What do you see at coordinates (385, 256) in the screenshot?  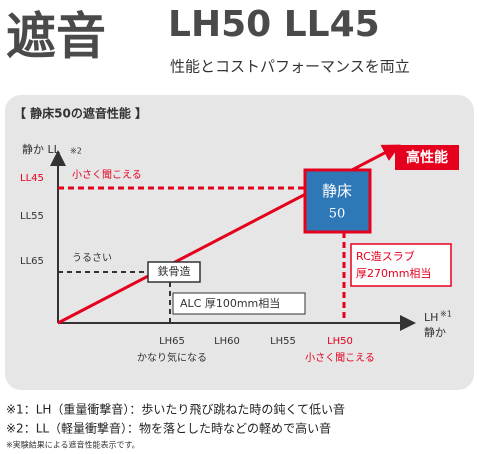 I see `rc-text: RC造スラブ` at bounding box center [385, 256].